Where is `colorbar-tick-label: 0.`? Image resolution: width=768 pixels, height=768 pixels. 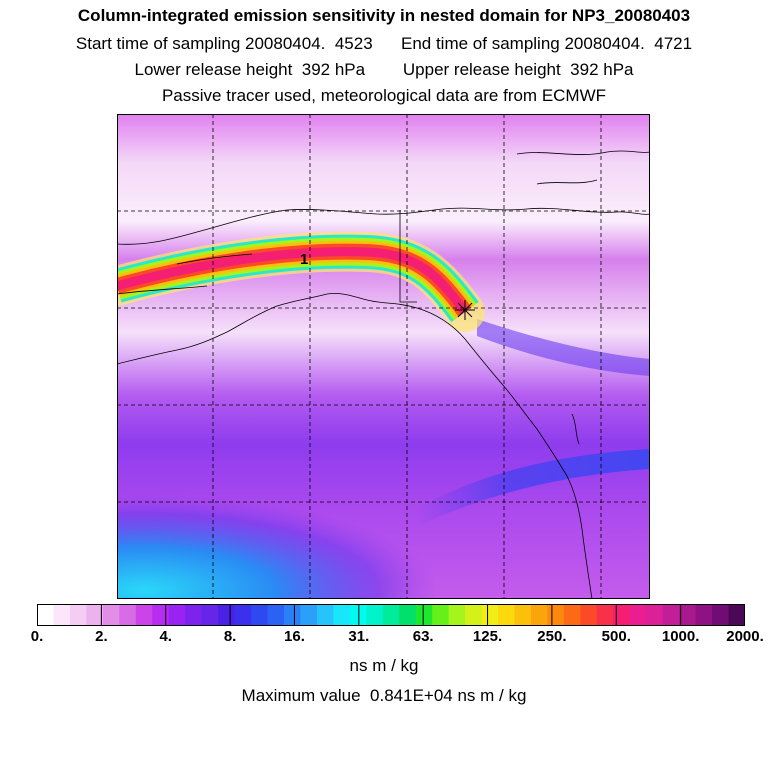 colorbar-tick-label: 0. is located at coordinates (37, 636).